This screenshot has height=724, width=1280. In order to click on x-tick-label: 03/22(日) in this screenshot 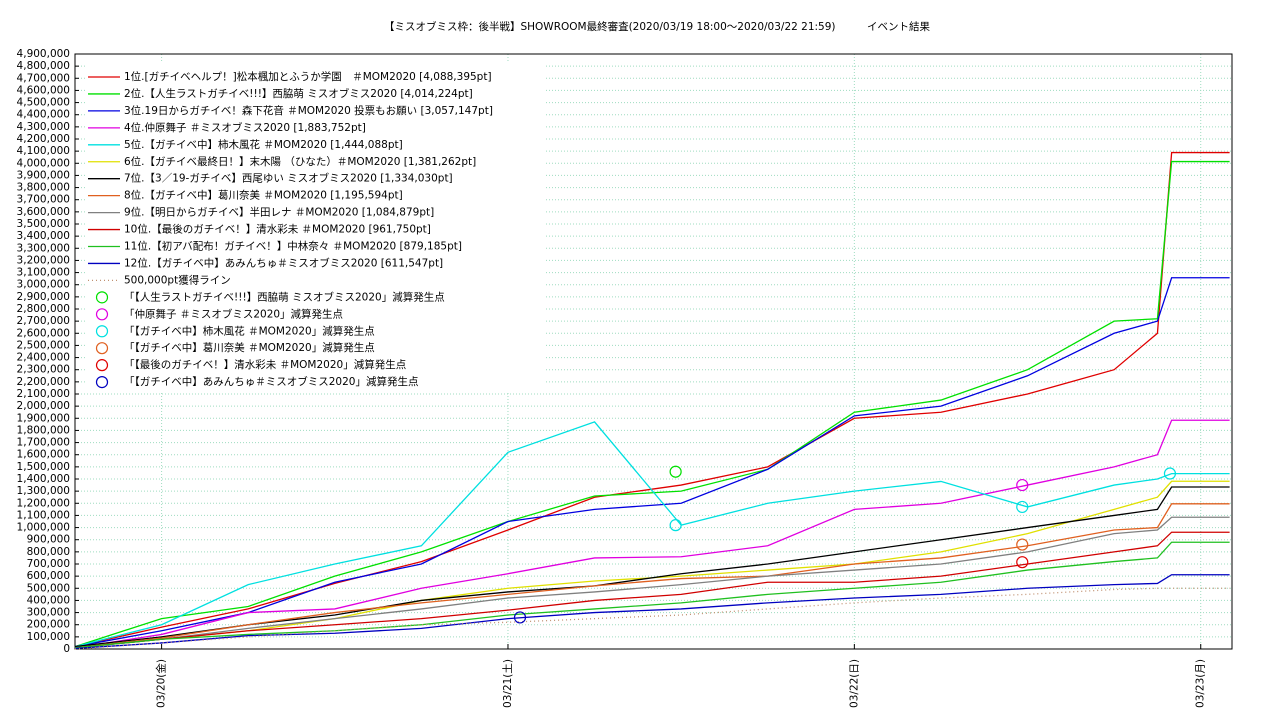, I will do `click(854, 683)`.